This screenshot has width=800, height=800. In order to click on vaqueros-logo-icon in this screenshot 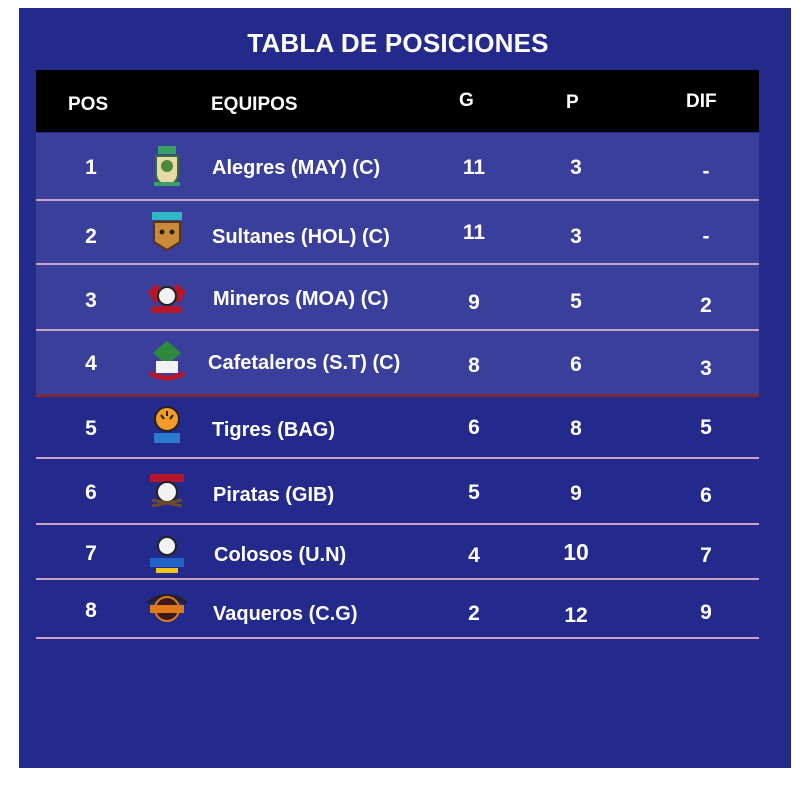, I will do `click(167, 610)`.